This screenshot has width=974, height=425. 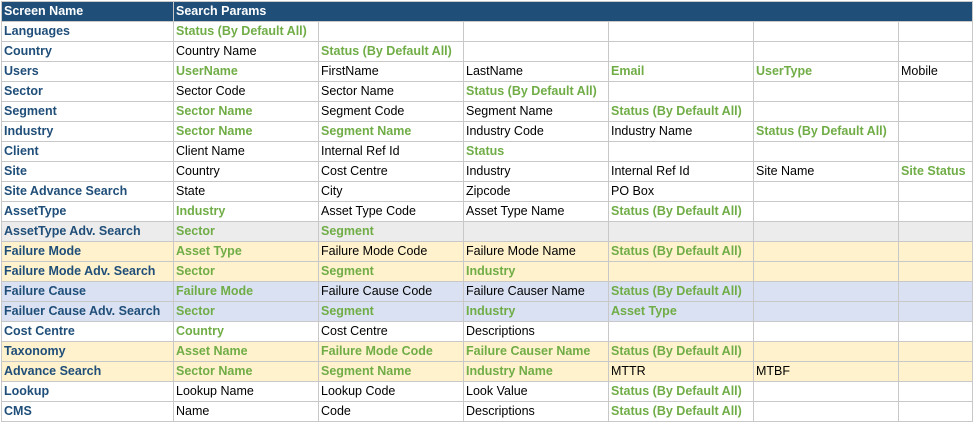 I want to click on screen-name-cell: Cost Centre, so click(x=87, y=331).